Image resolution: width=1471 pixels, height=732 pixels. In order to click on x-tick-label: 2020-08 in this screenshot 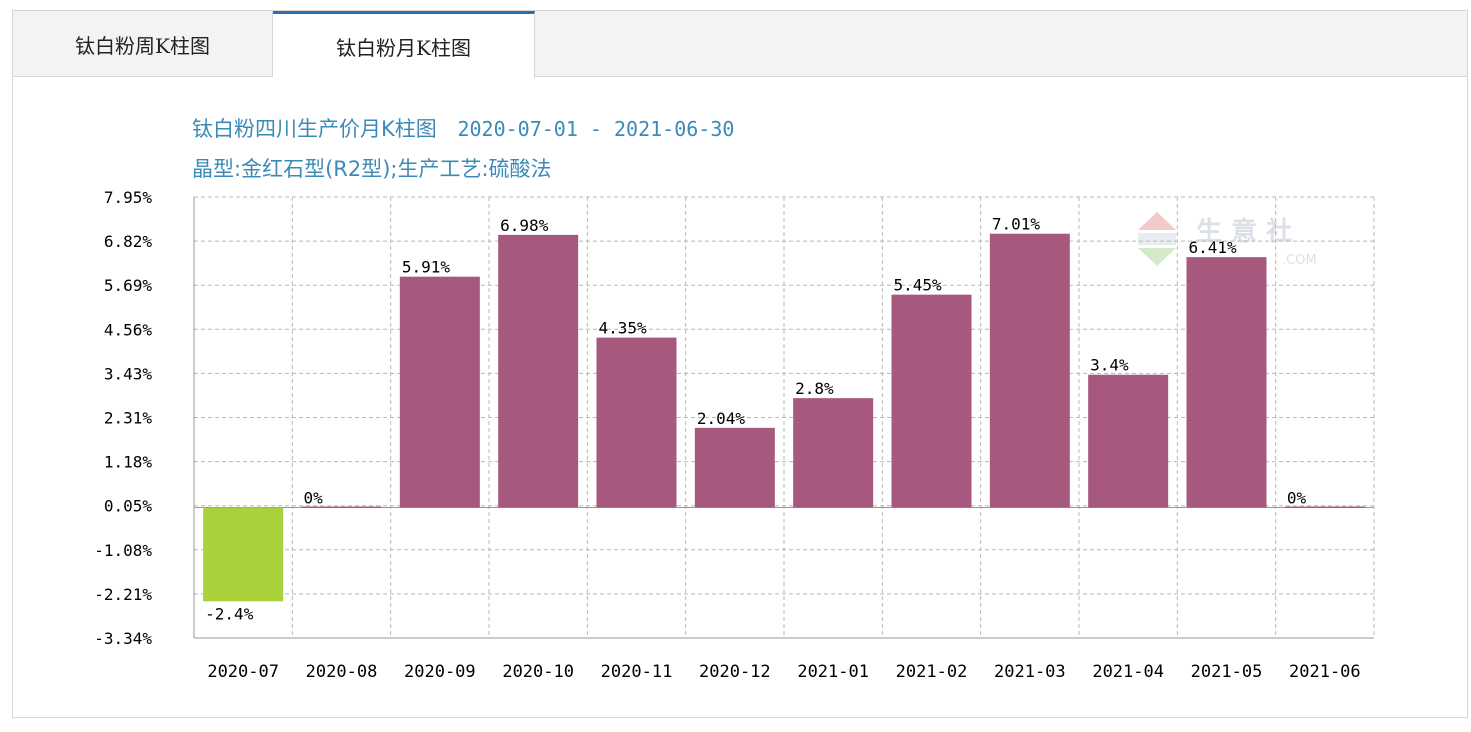, I will do `click(342, 672)`.